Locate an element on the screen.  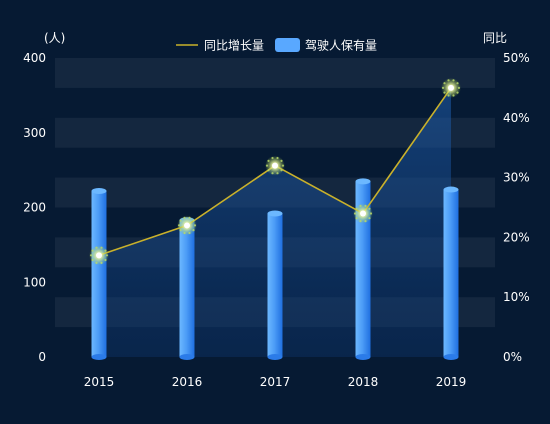
legend-bar-label: 驾驶人保有量 is located at coordinates (341, 45).